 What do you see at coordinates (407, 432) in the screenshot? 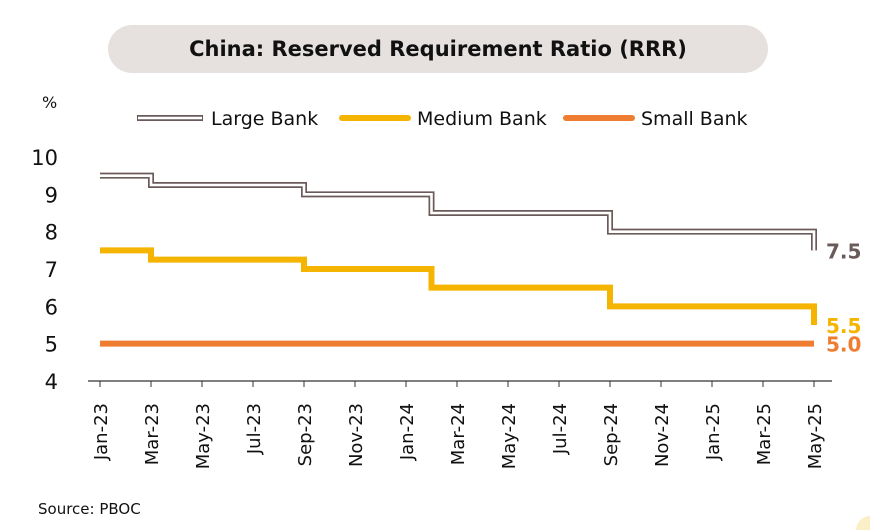
I see `x-tick-label-jan-24: Jan-24` at bounding box center [407, 432].